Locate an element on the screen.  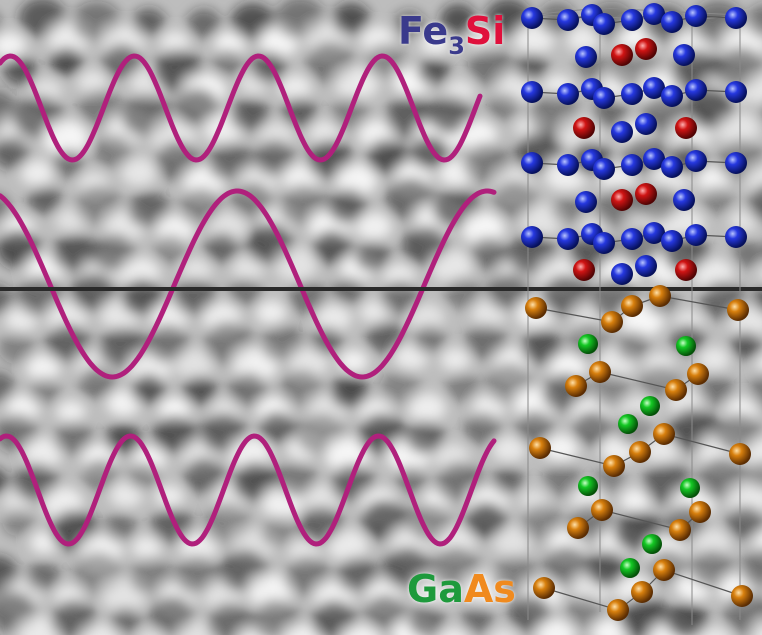
ga-label: Ga is located at coordinates (435, 589).